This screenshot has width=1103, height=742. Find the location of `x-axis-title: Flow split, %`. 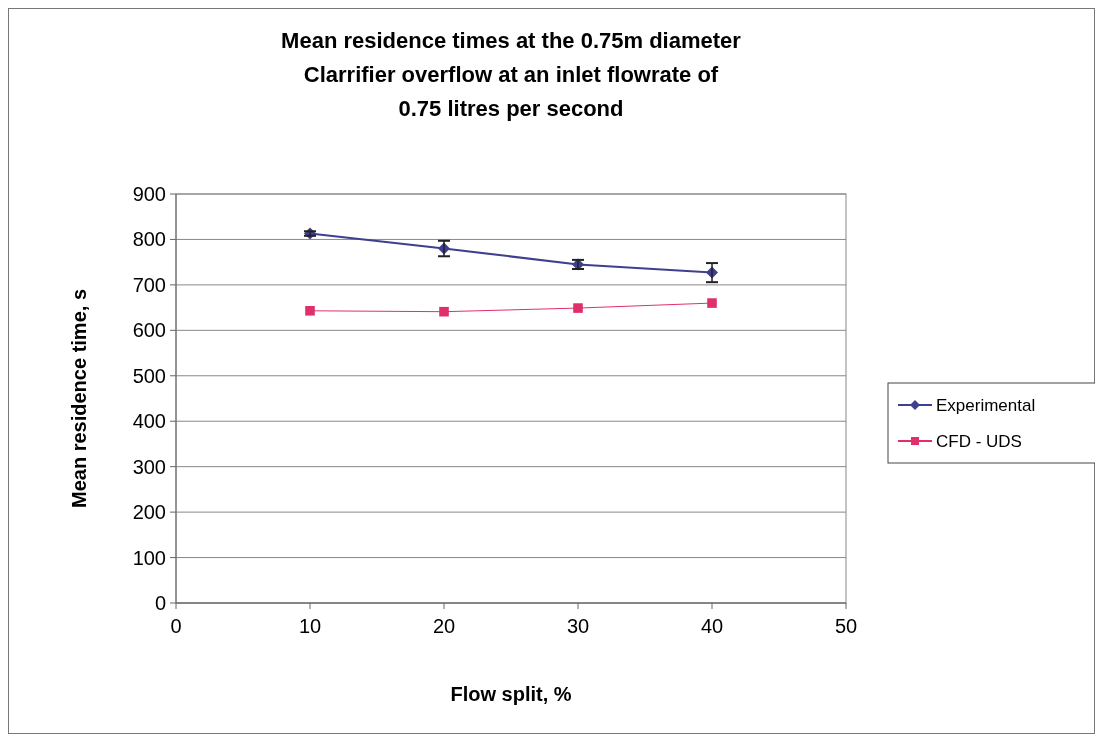

x-axis-title: Flow split, % is located at coordinates (511, 694).